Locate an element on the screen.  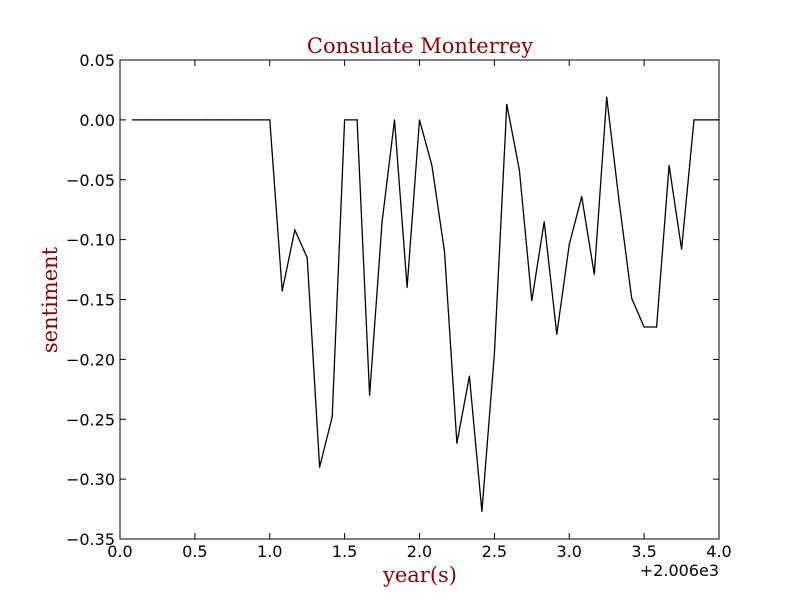
x-tick-label: 0.5 is located at coordinates (194, 551).